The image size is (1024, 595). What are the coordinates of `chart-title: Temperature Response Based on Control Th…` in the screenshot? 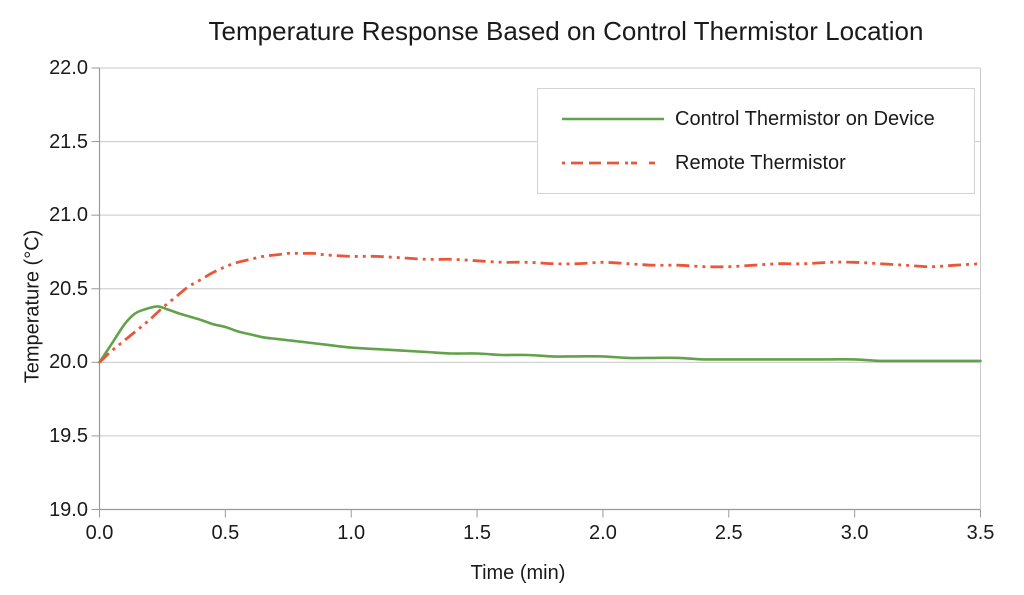 It's located at (566, 31).